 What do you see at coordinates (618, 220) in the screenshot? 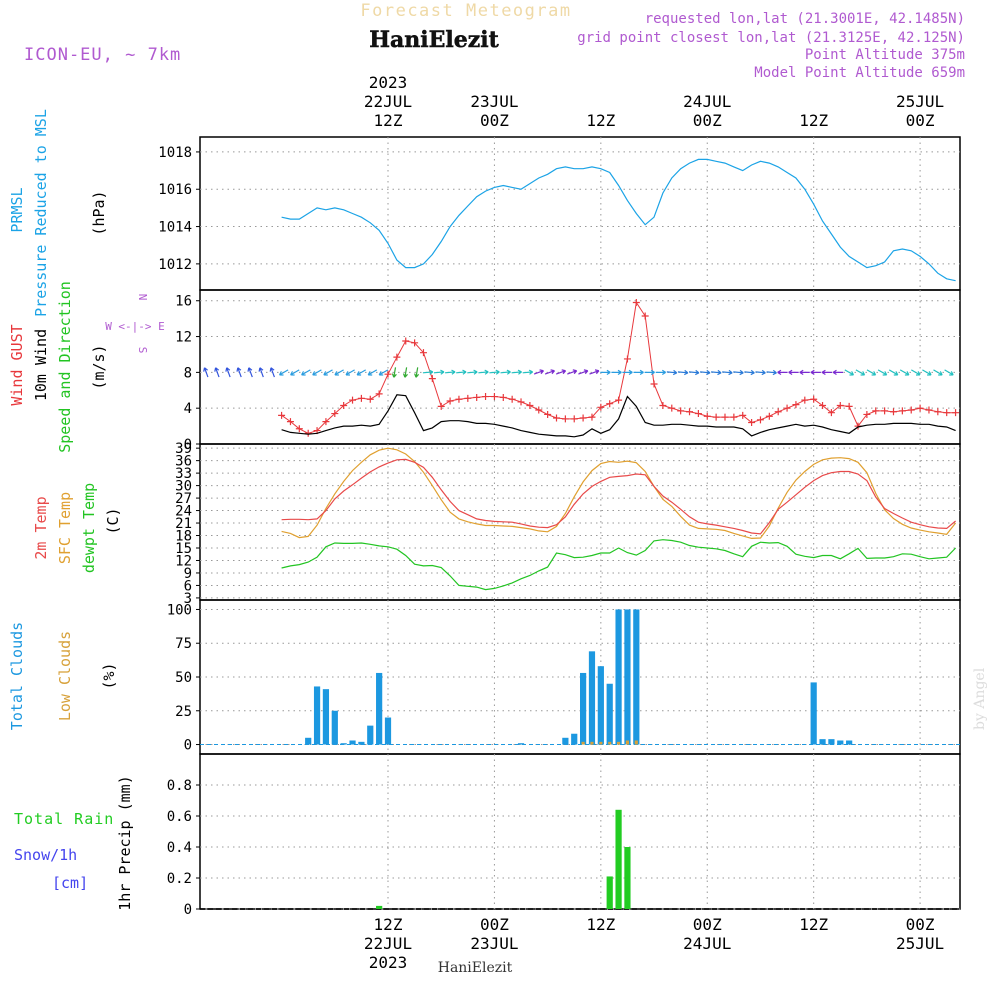
I see `pressure-line` at bounding box center [618, 220].